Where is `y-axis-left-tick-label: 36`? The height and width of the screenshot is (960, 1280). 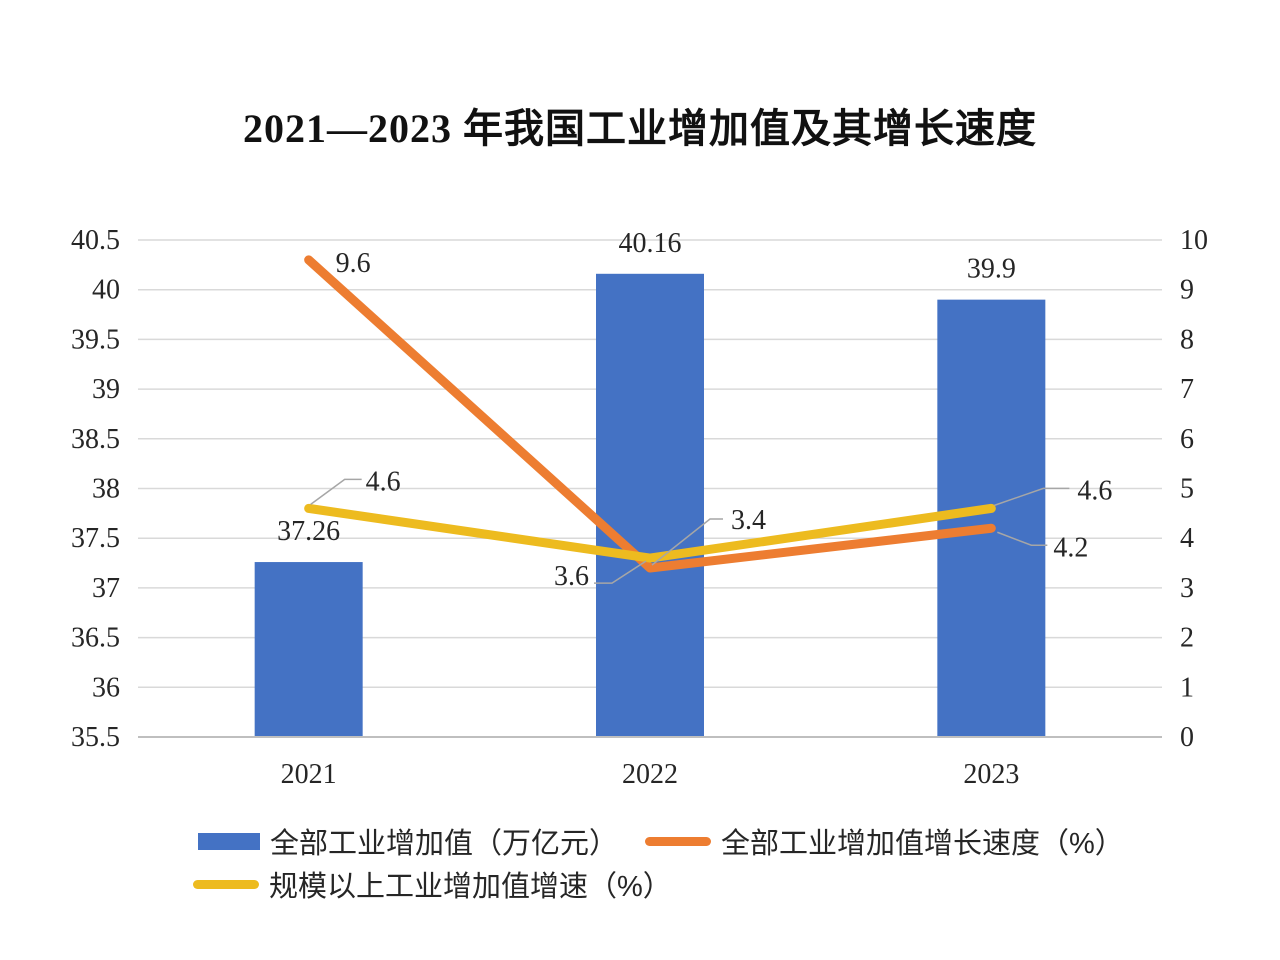 y-axis-left-tick-label: 36 is located at coordinates (106, 687).